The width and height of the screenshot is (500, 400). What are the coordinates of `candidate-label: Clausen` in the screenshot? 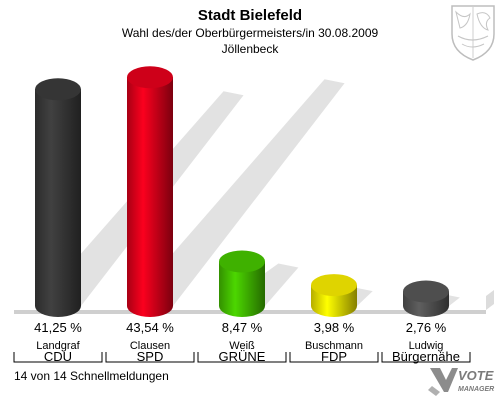 It's located at (150, 346).